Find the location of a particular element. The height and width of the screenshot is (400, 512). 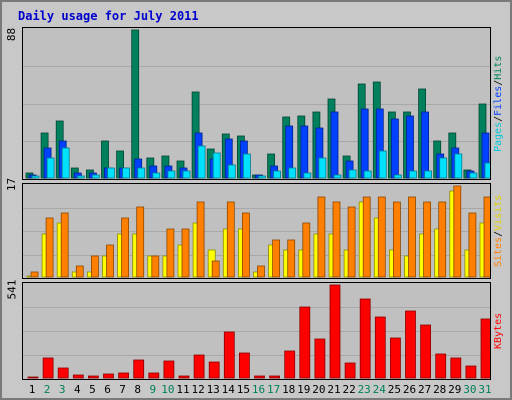

day-label-19: 19 is located at coordinates (304, 389).